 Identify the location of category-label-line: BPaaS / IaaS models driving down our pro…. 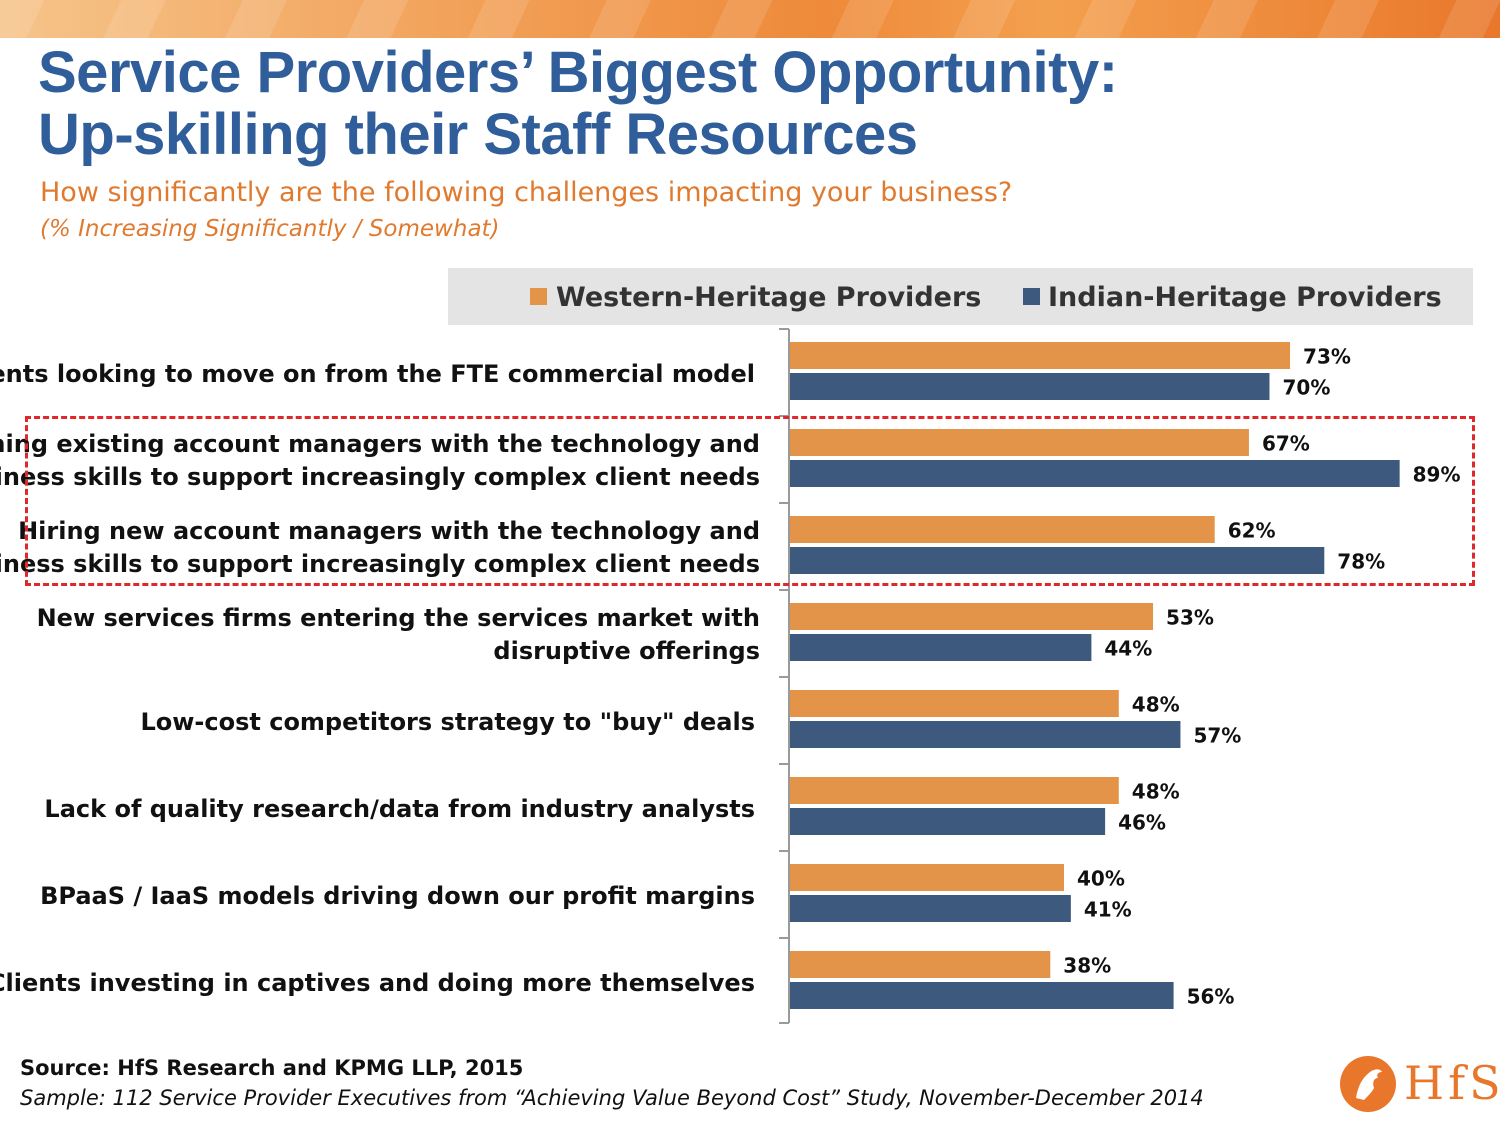
(397, 895).